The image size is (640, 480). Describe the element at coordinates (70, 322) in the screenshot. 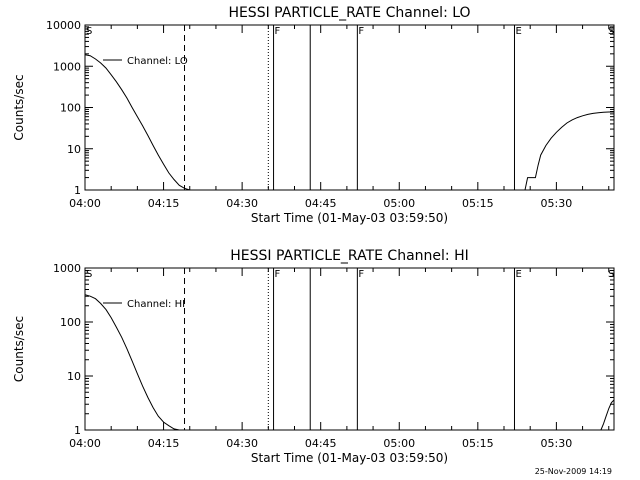

I see `hi-y-tick-label: 100` at that location.